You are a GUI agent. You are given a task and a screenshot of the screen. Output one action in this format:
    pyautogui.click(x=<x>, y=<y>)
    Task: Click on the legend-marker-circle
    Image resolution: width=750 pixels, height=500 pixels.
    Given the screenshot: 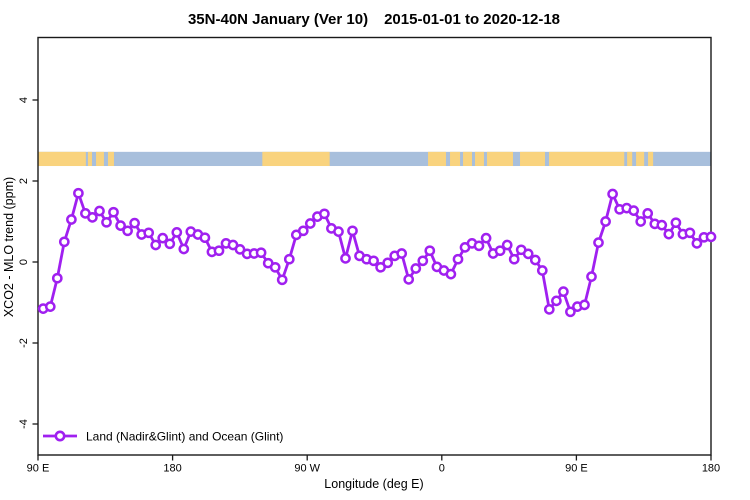 What is the action you would take?
    pyautogui.click(x=60, y=436)
    